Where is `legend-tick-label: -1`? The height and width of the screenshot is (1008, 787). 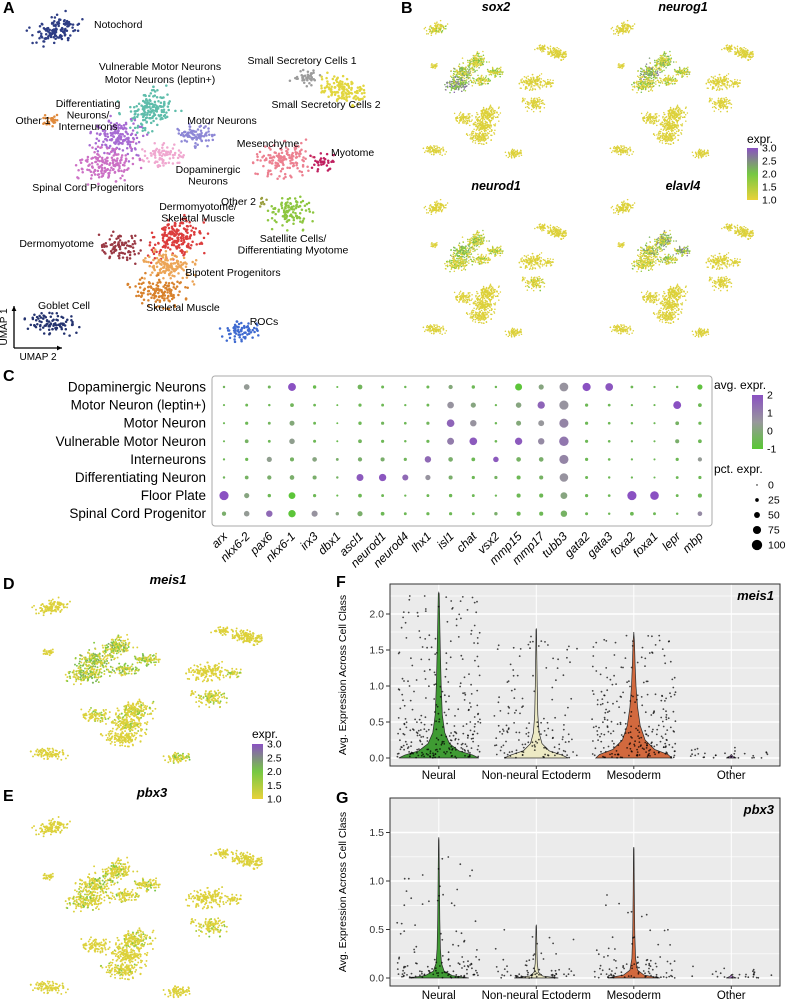 legend-tick-label: -1 is located at coordinates (771, 450).